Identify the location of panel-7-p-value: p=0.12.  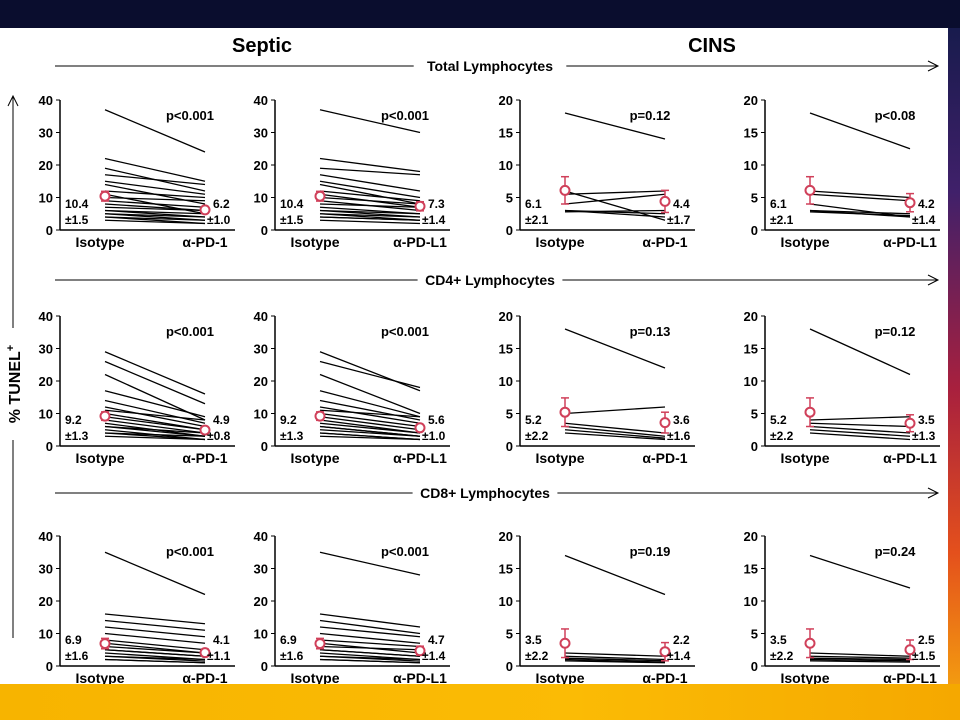
(895, 331).